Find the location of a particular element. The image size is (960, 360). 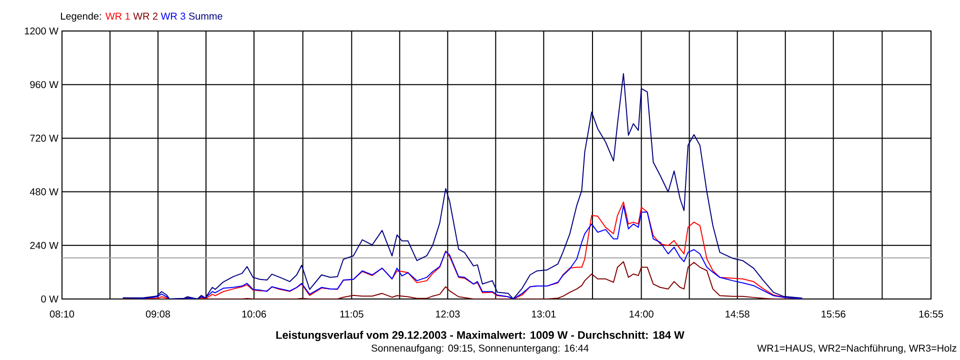

text: WR1=HAUS, WR2=Nachführung, WR3=Holz is located at coordinates (856, 349).